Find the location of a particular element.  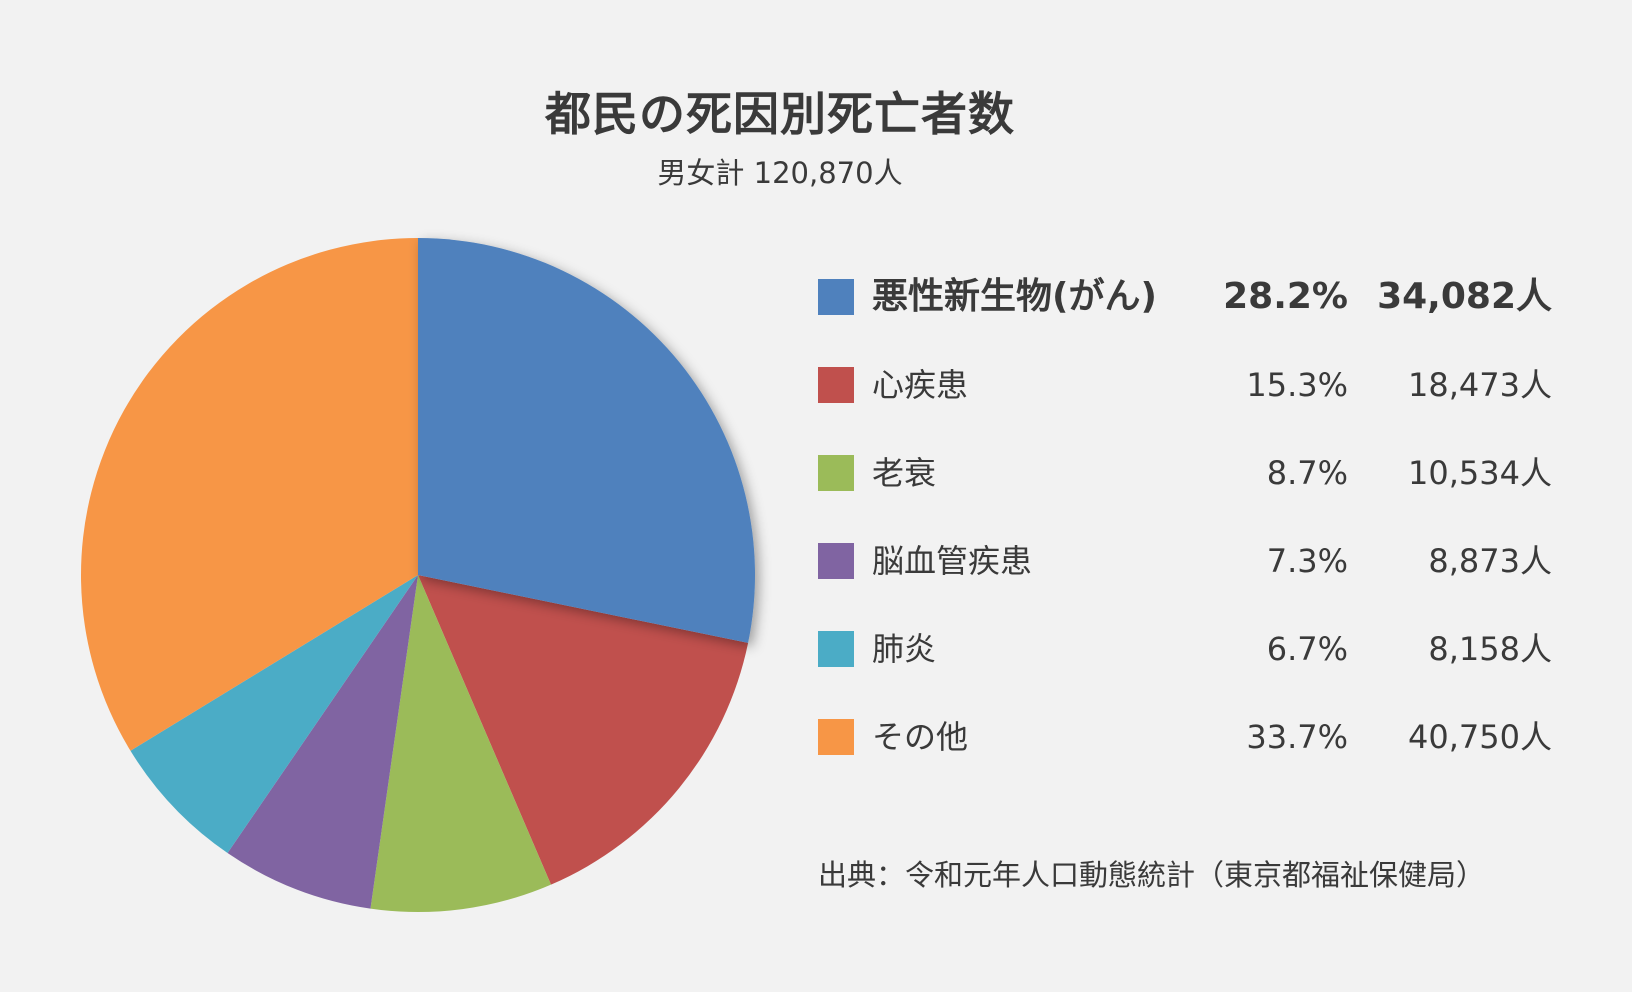

legend-percent: 8.7% is located at coordinates (1307, 473).